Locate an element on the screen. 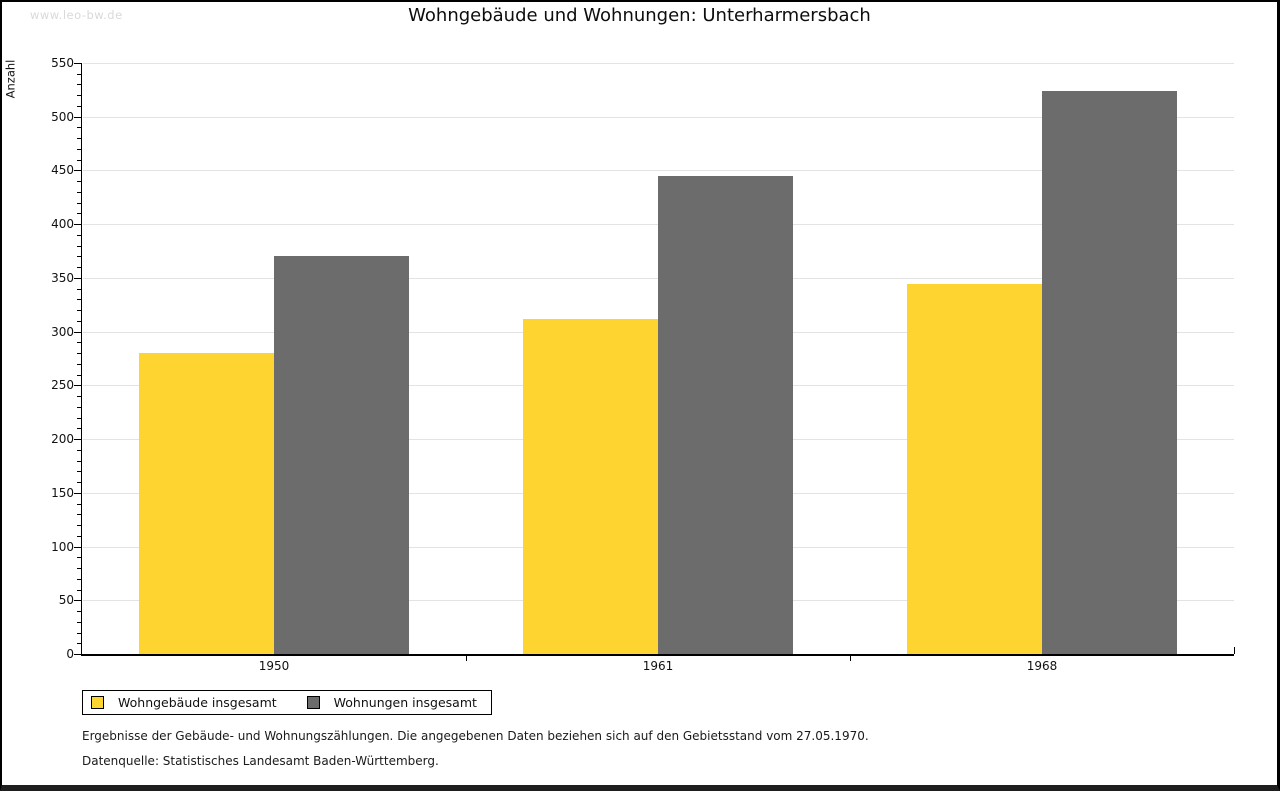  y-tick-label-500: 500 is located at coordinates (62, 117).